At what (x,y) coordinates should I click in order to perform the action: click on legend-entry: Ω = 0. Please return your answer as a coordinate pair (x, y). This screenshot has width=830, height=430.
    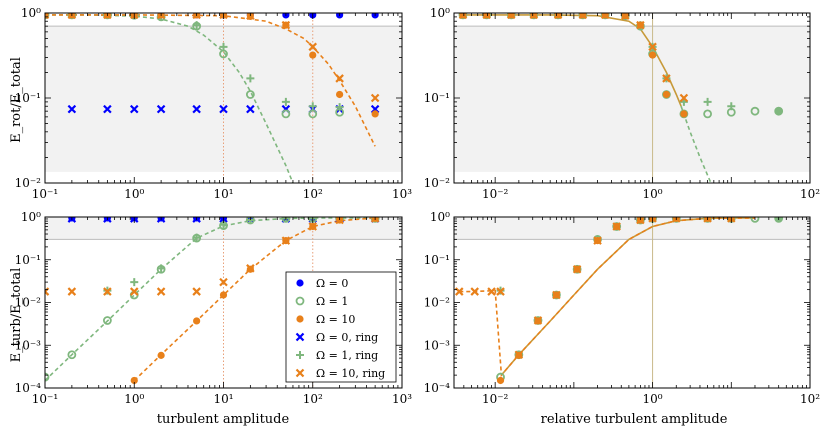
    Looking at the image, I should click on (322, 283).